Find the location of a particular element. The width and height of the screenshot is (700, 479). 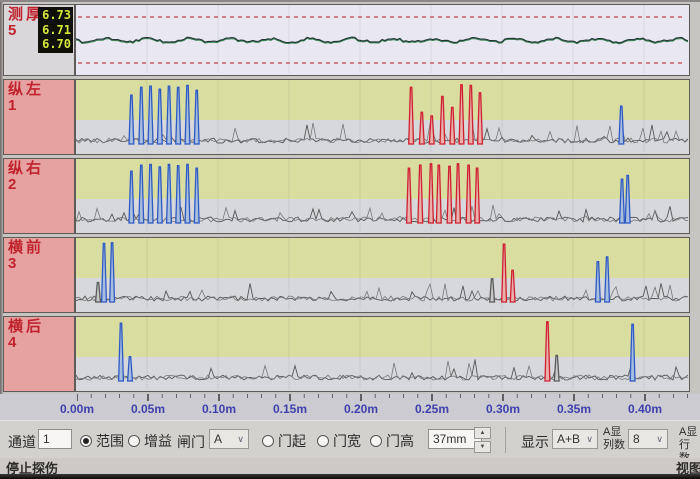

channel-2-waveform-panel is located at coordinates (382, 196).